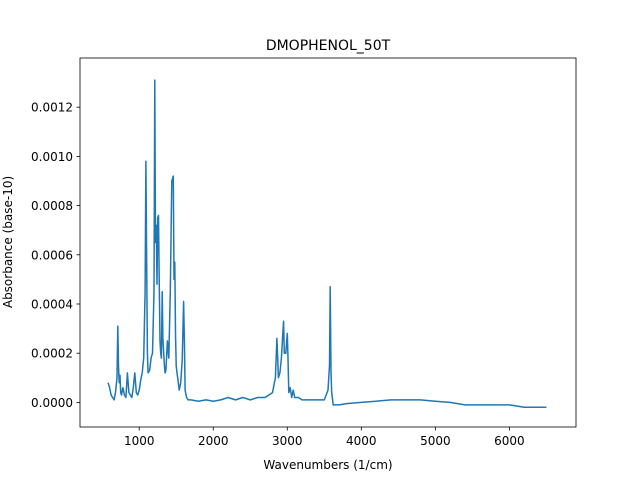 The height and width of the screenshot is (480, 640). I want to click on x-tick-label: 5000, so click(435, 441).